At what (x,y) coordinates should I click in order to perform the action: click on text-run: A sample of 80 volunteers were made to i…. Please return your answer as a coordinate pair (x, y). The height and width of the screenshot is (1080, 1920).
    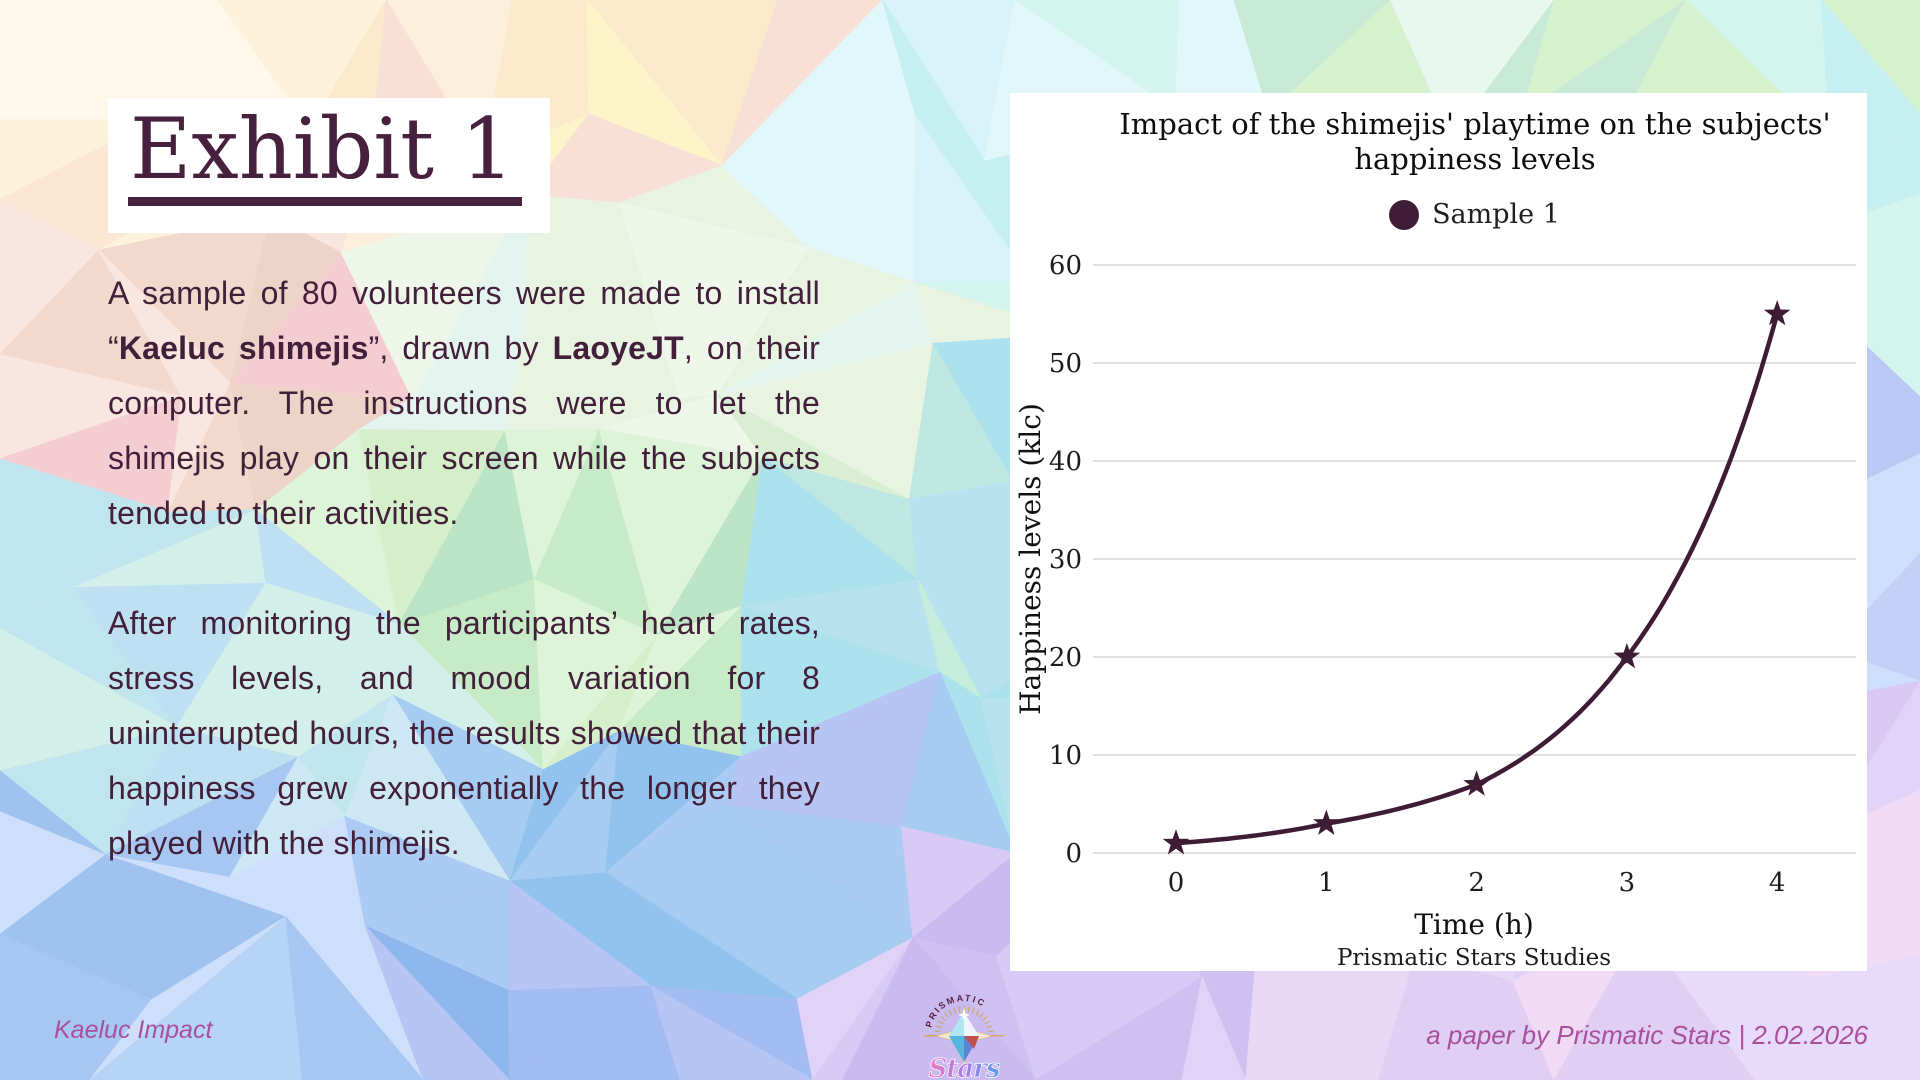
    Looking at the image, I should click on (464, 320).